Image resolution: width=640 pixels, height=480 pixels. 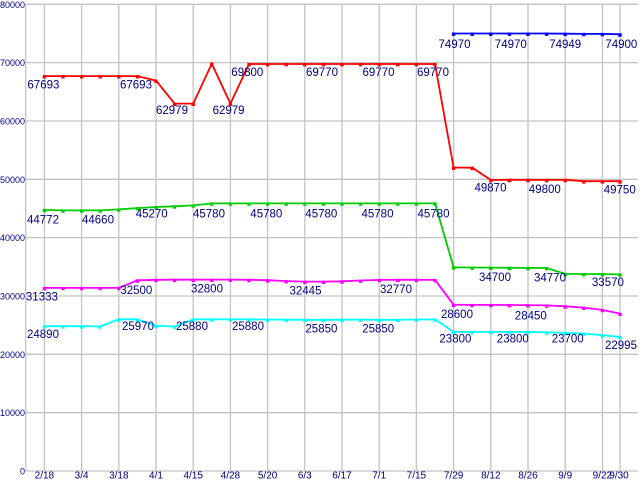 I want to click on svg-text: 28600, so click(x=457, y=315).